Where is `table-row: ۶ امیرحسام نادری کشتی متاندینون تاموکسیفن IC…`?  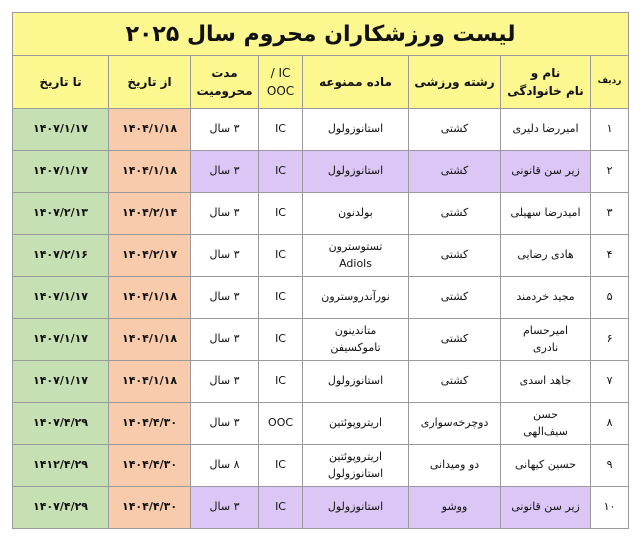 table-row: ۶ امیرحسام نادری کشتی متاندینون تاموکسیفن IC… is located at coordinates (320, 339).